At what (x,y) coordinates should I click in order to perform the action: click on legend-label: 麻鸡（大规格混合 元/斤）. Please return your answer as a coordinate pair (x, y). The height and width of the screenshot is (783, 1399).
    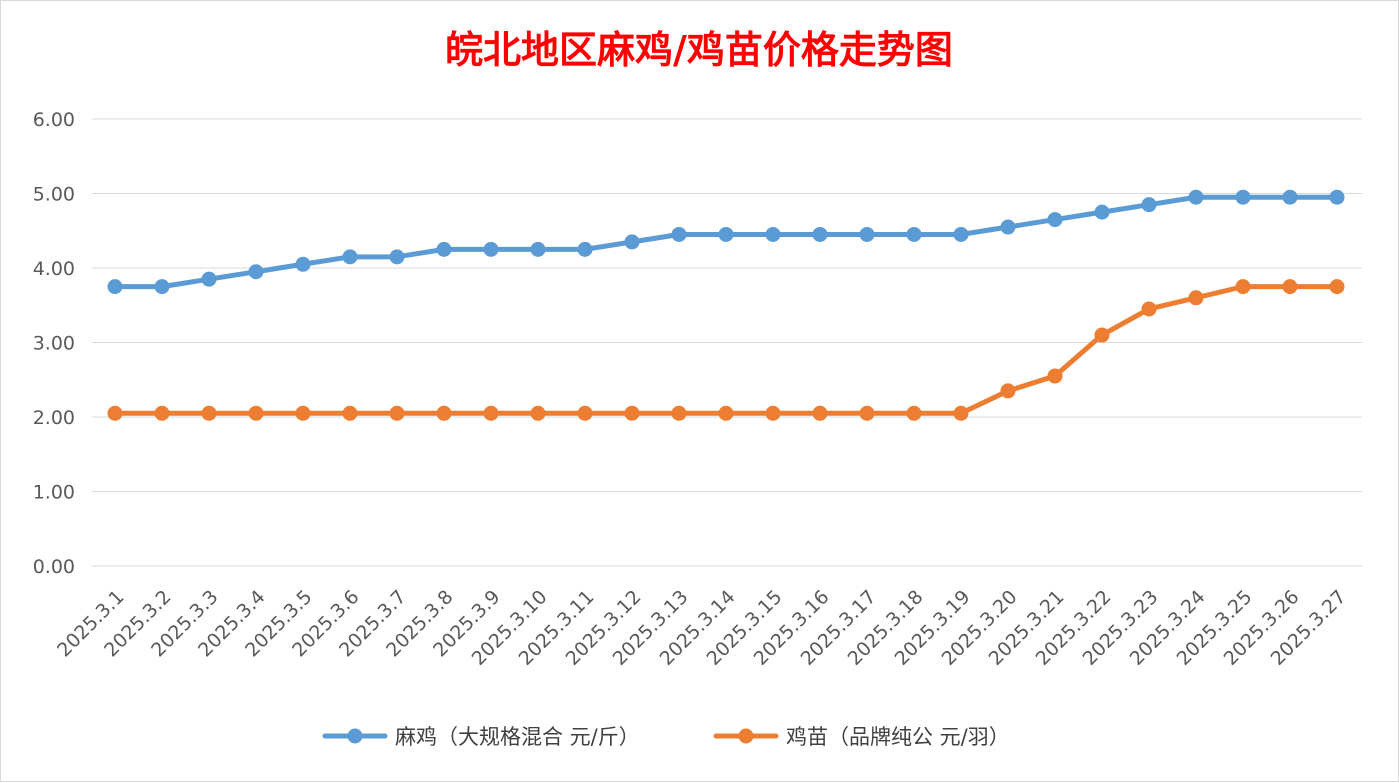
    Looking at the image, I should click on (517, 737).